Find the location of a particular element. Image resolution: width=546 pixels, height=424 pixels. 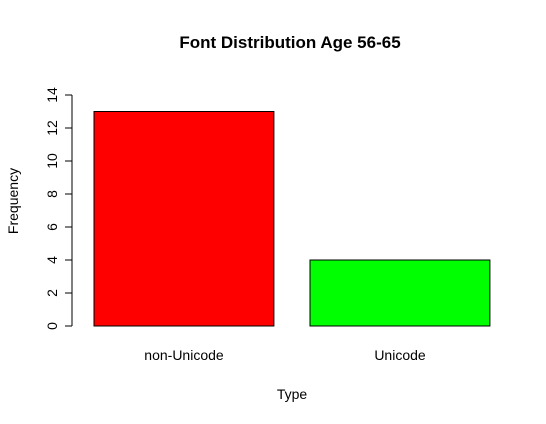

bar-unicode is located at coordinates (400, 293).